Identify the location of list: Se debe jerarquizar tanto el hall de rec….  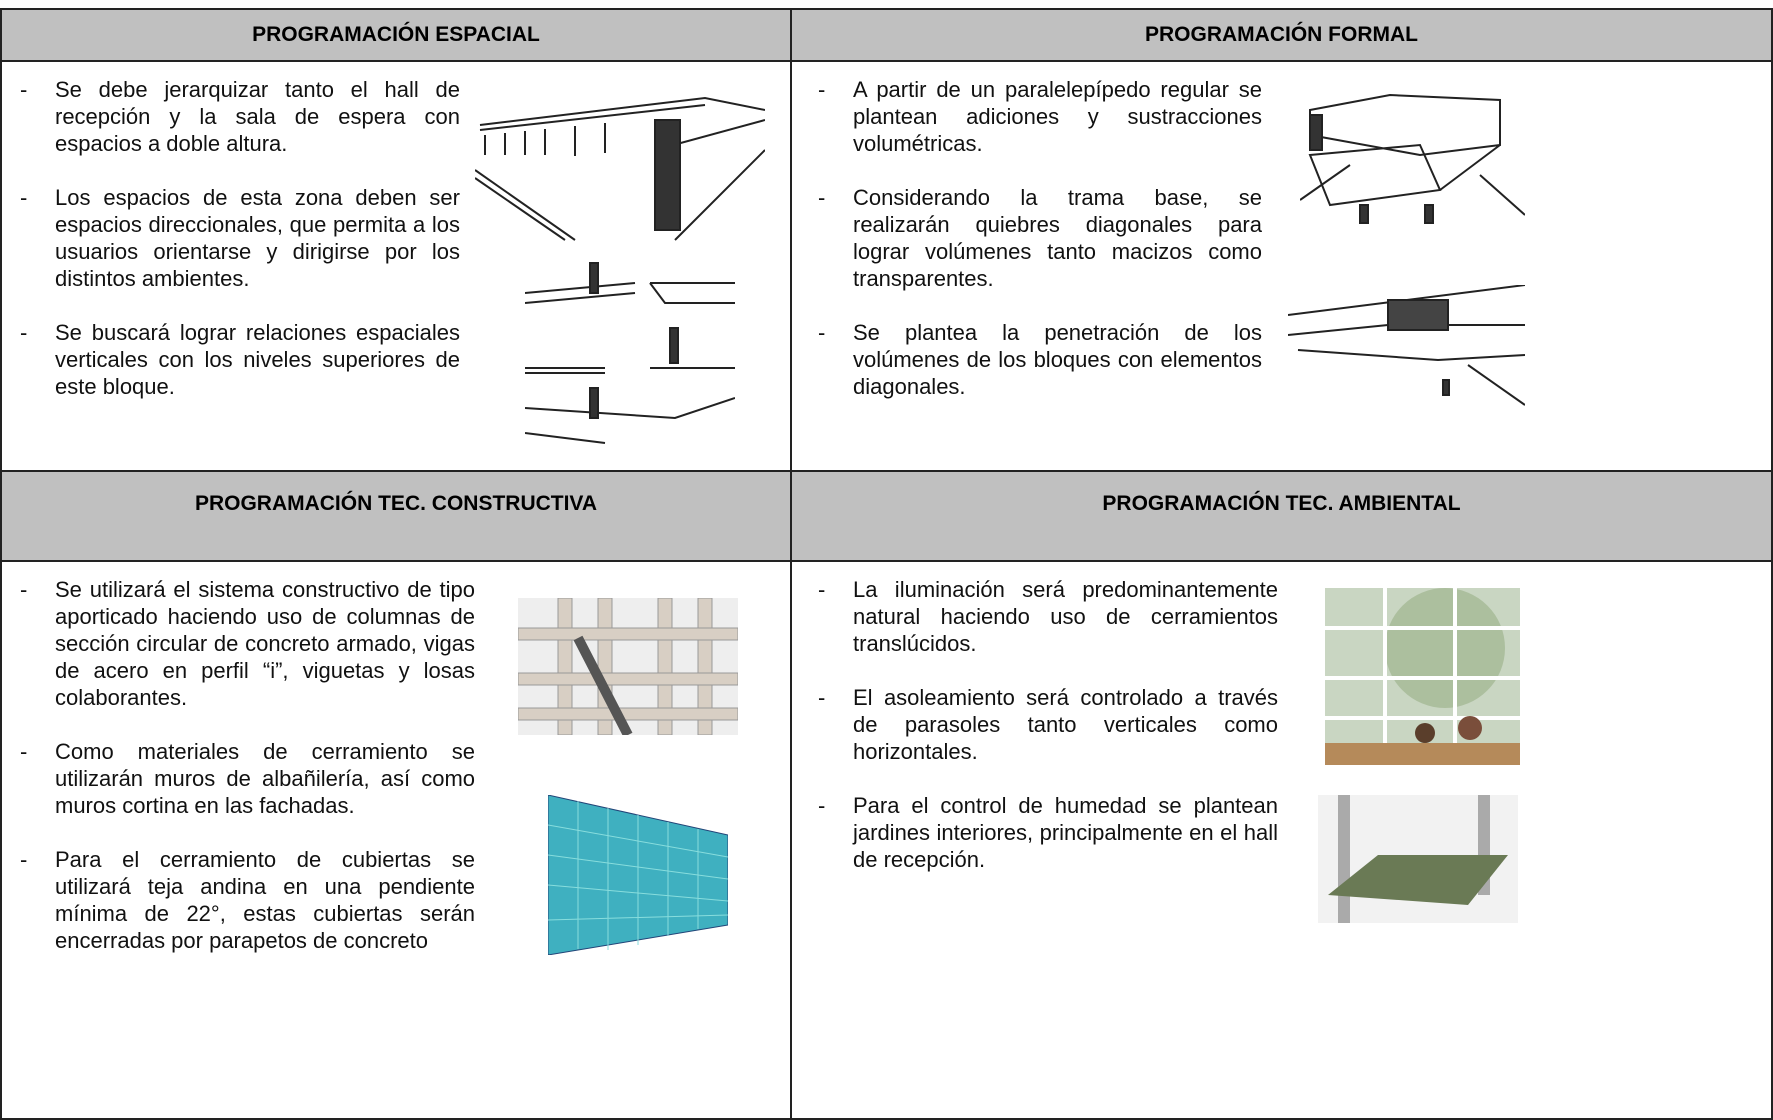
(240, 251).